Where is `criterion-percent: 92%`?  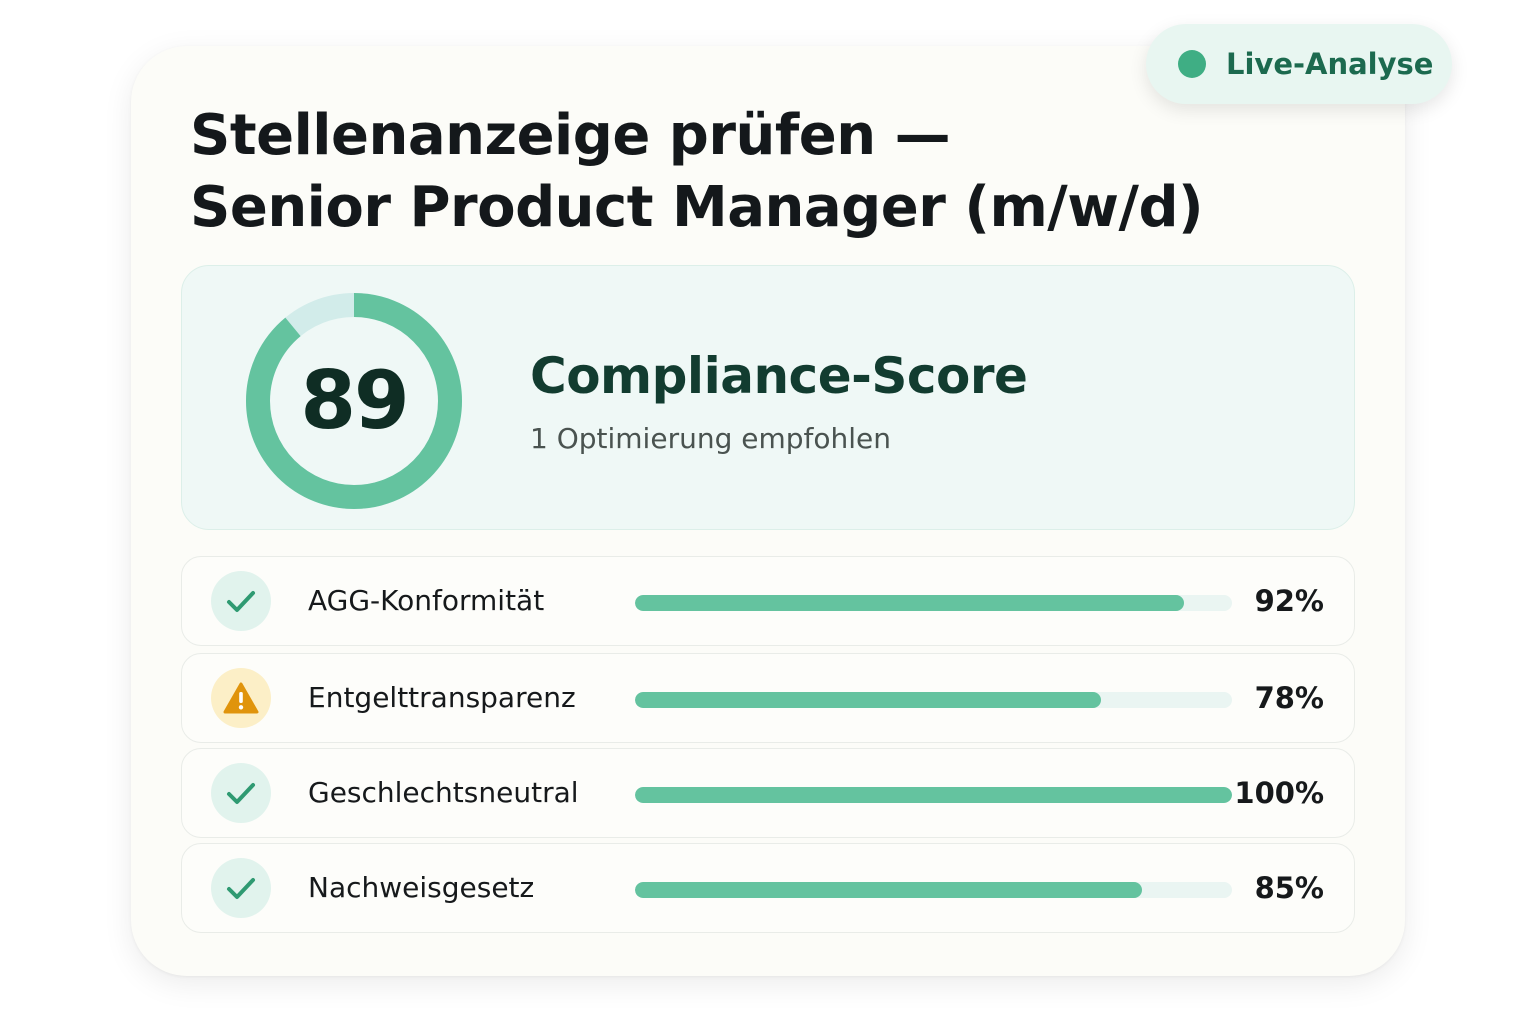 criterion-percent: 92% is located at coordinates (1289, 601).